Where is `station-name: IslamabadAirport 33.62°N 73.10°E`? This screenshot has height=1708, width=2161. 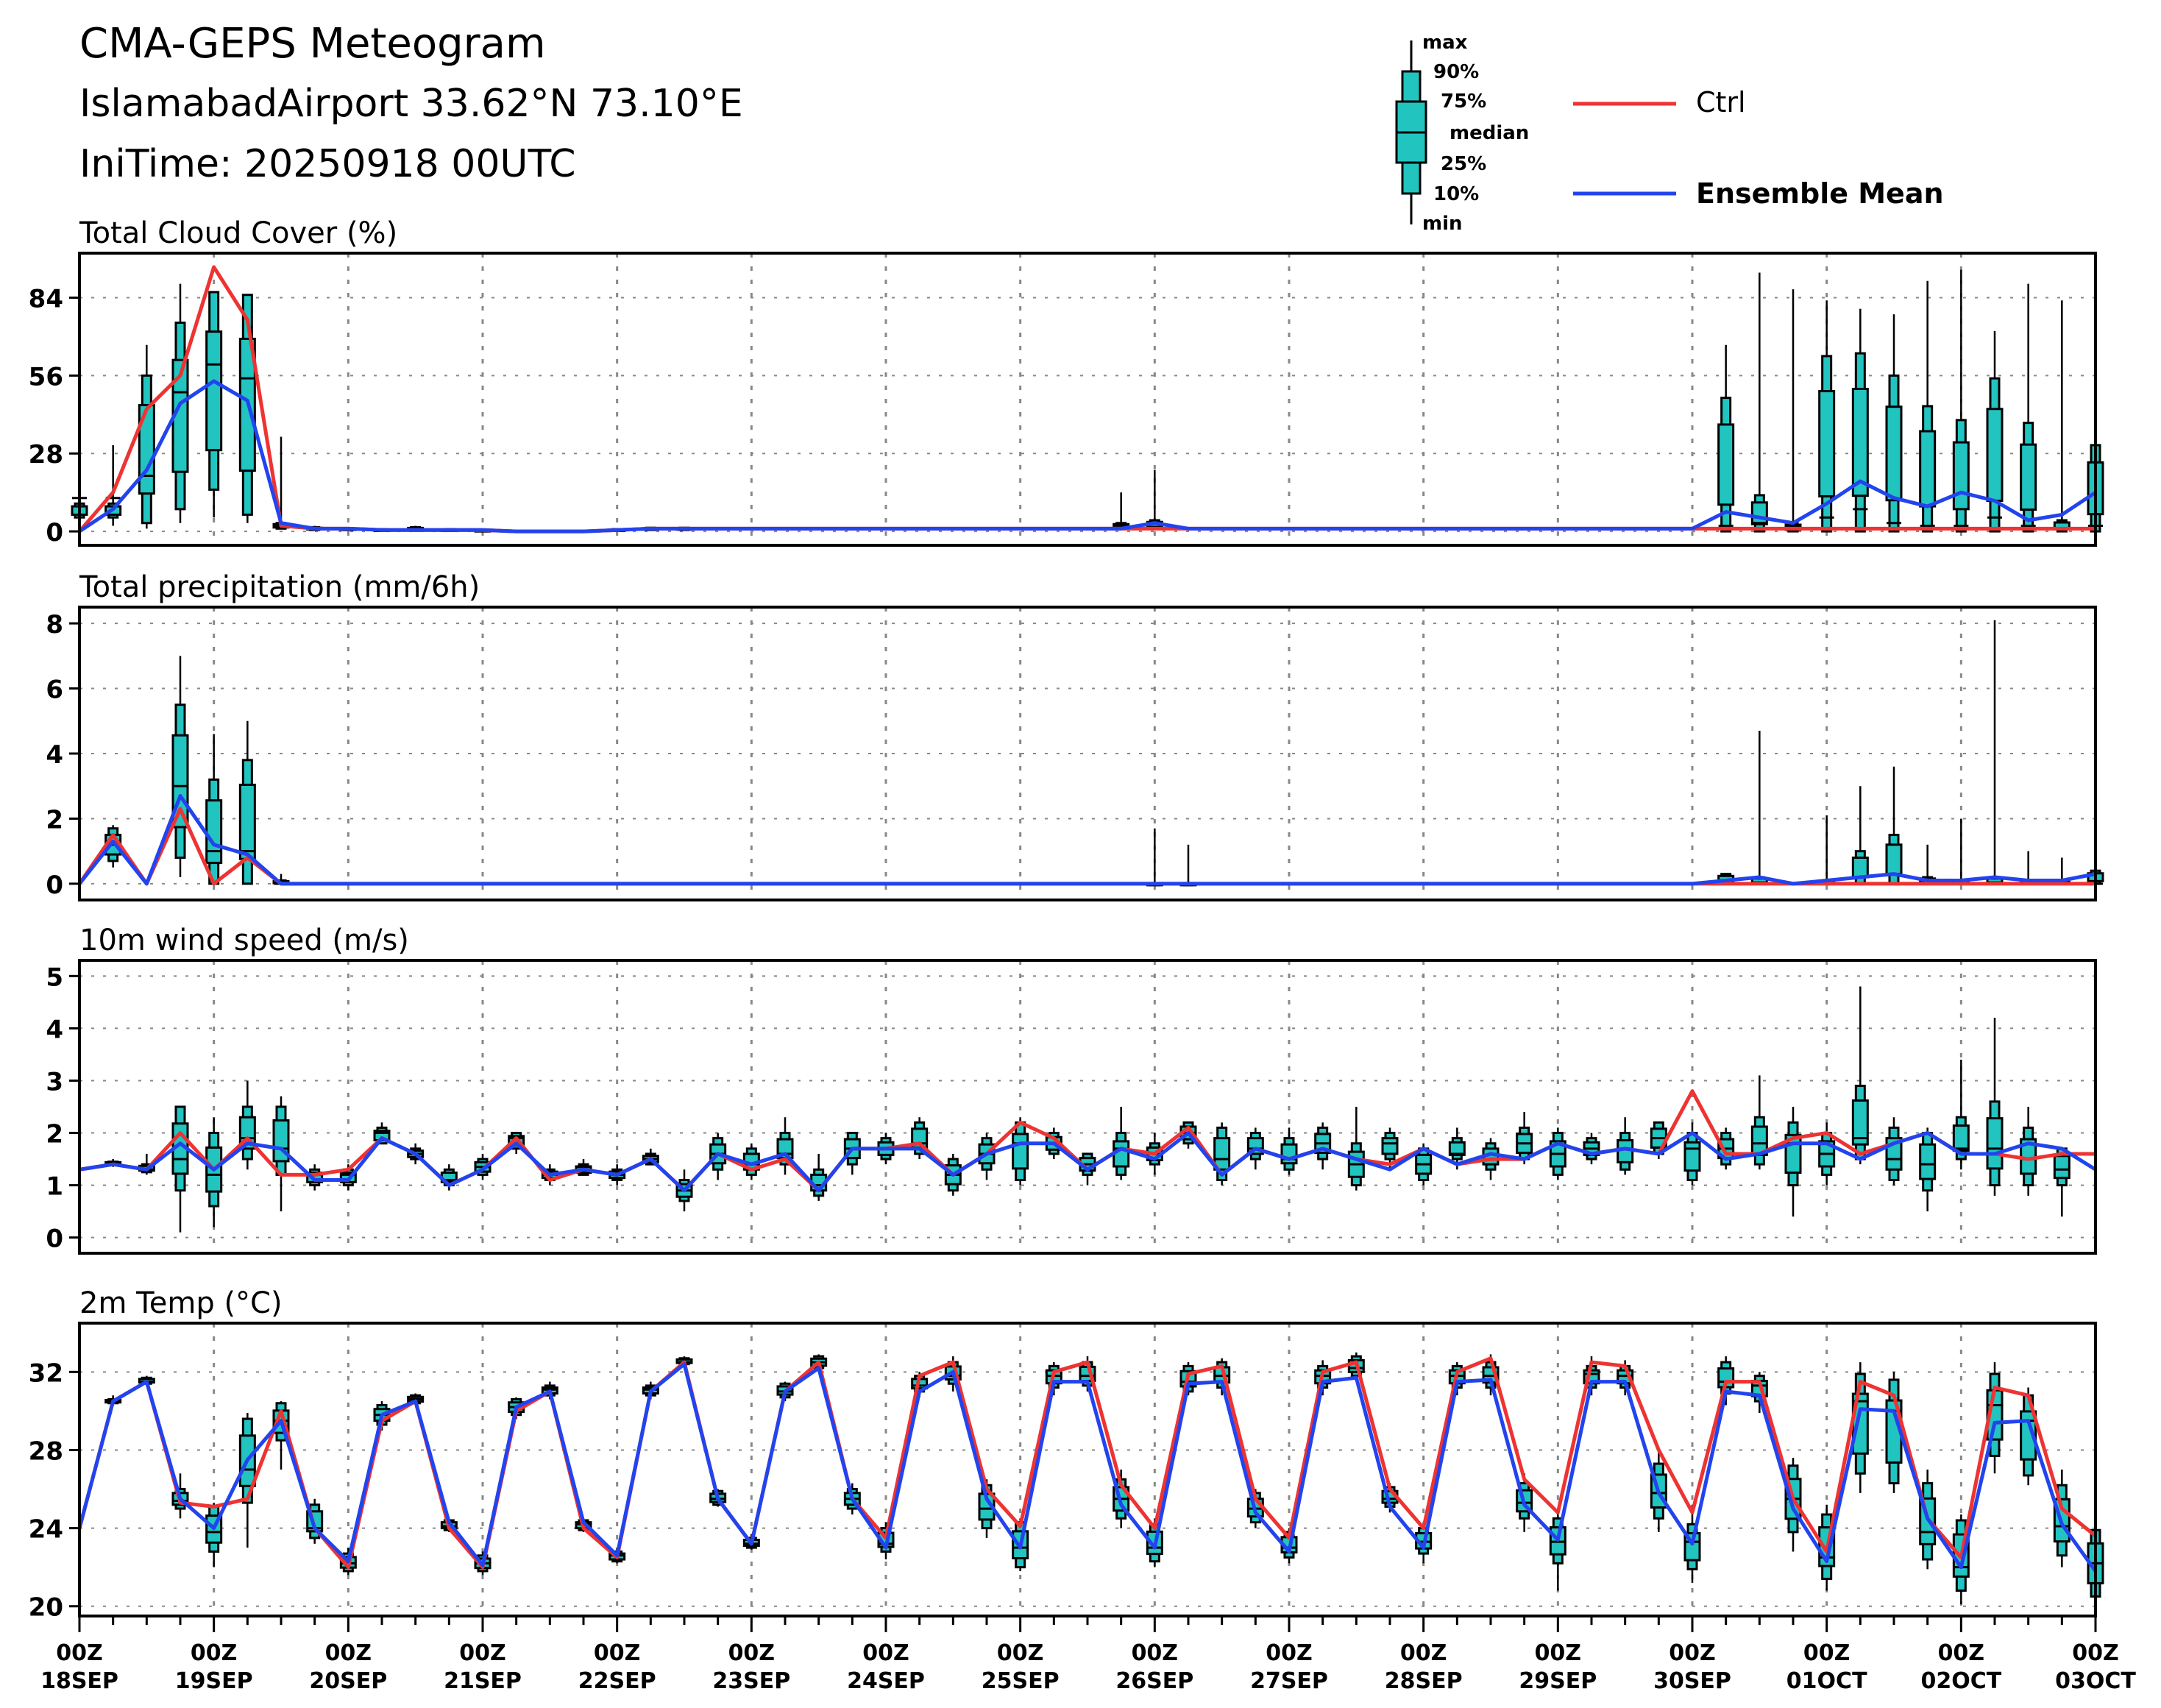 station-name: IslamabadAirport 33.62°N 73.10°E is located at coordinates (411, 104).